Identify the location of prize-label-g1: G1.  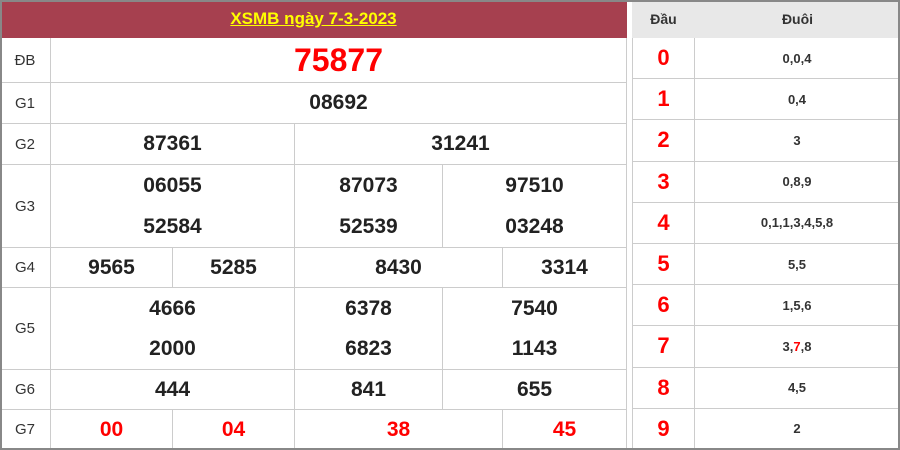
(25, 103).